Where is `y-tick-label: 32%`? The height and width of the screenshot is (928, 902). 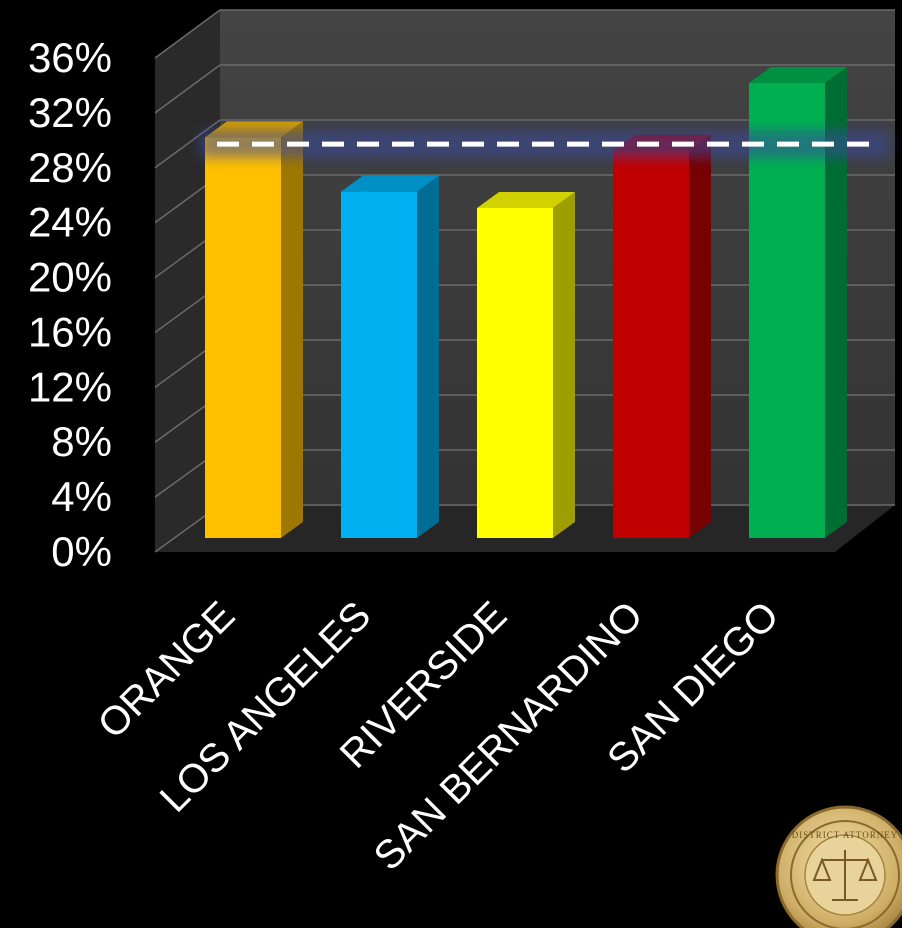 y-tick-label: 32% is located at coordinates (70, 112).